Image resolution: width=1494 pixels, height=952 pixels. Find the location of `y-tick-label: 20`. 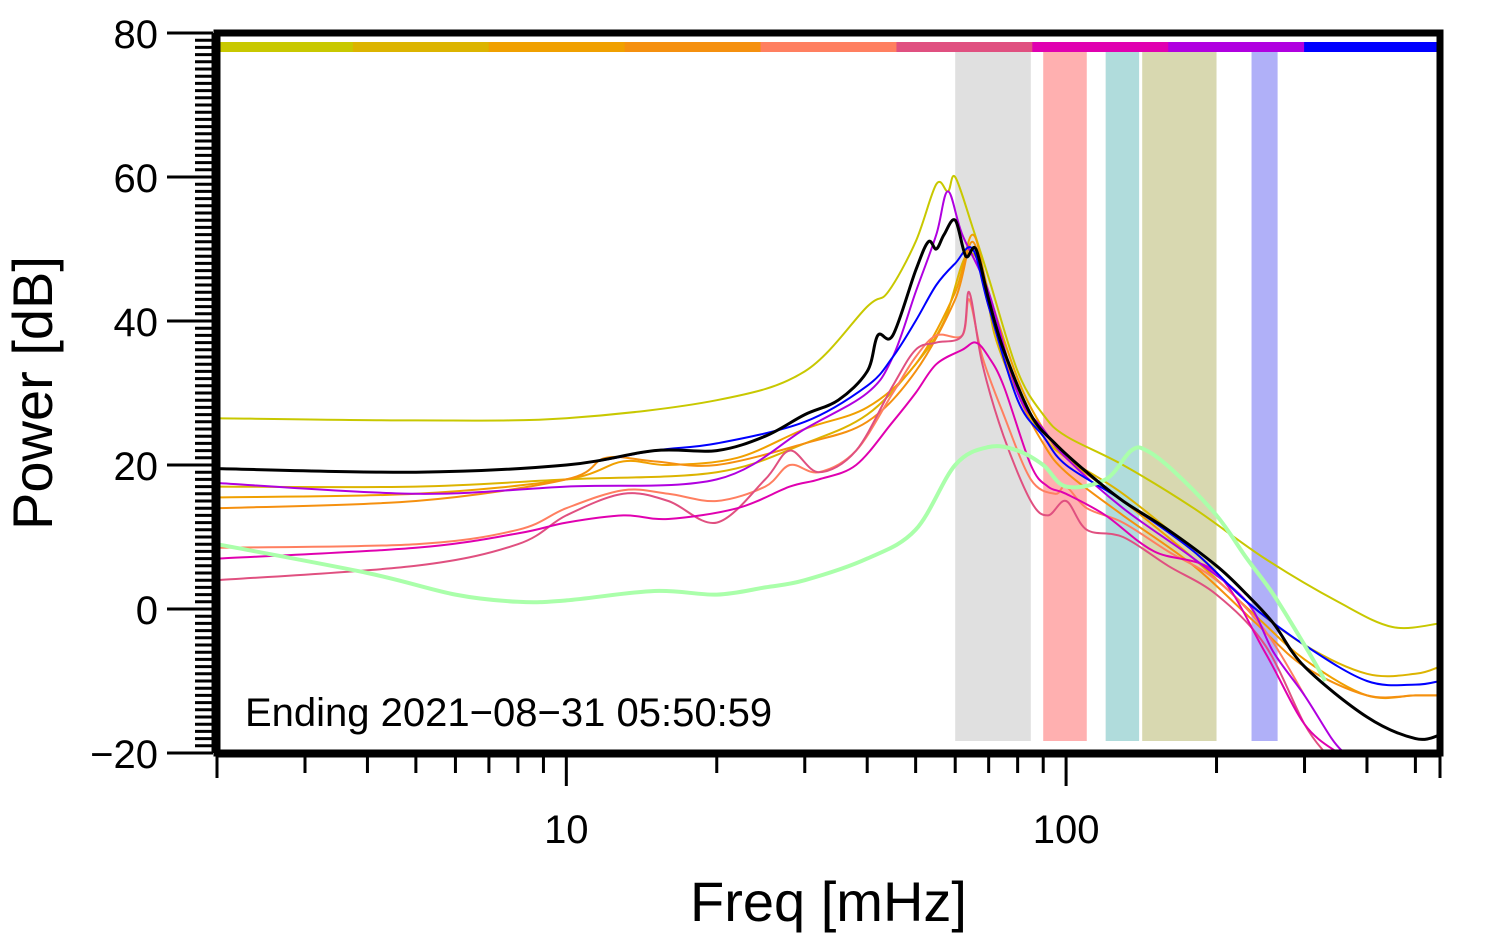

y-tick-label: 20 is located at coordinates (136, 467).